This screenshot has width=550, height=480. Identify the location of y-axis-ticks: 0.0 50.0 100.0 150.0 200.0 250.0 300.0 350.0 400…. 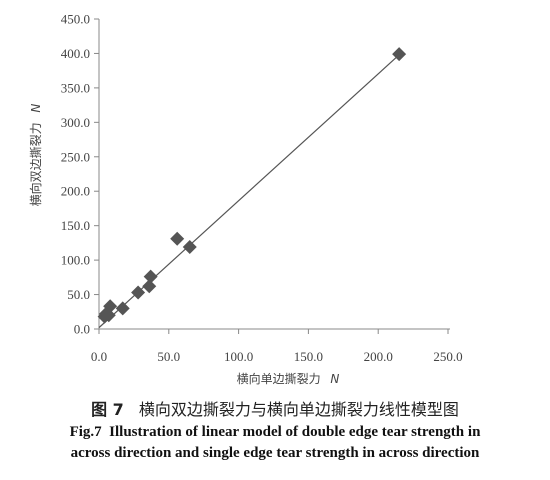
(80, 174).